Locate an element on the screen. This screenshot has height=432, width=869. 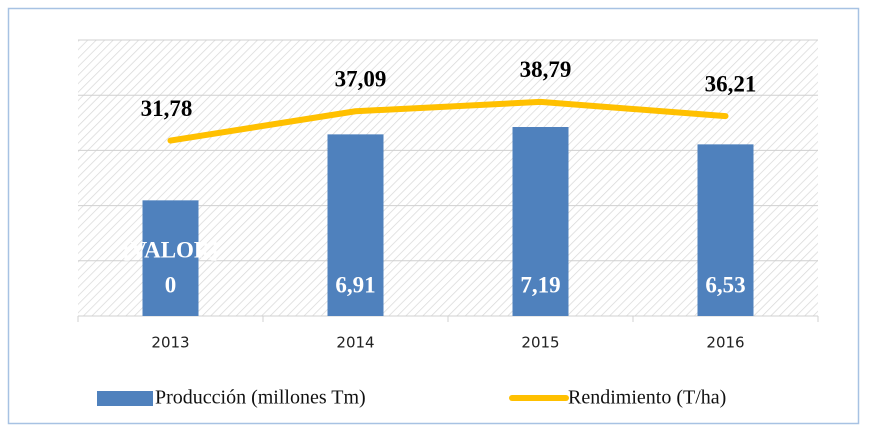
legend-label: Producción (millones Tm) is located at coordinates (260, 398).